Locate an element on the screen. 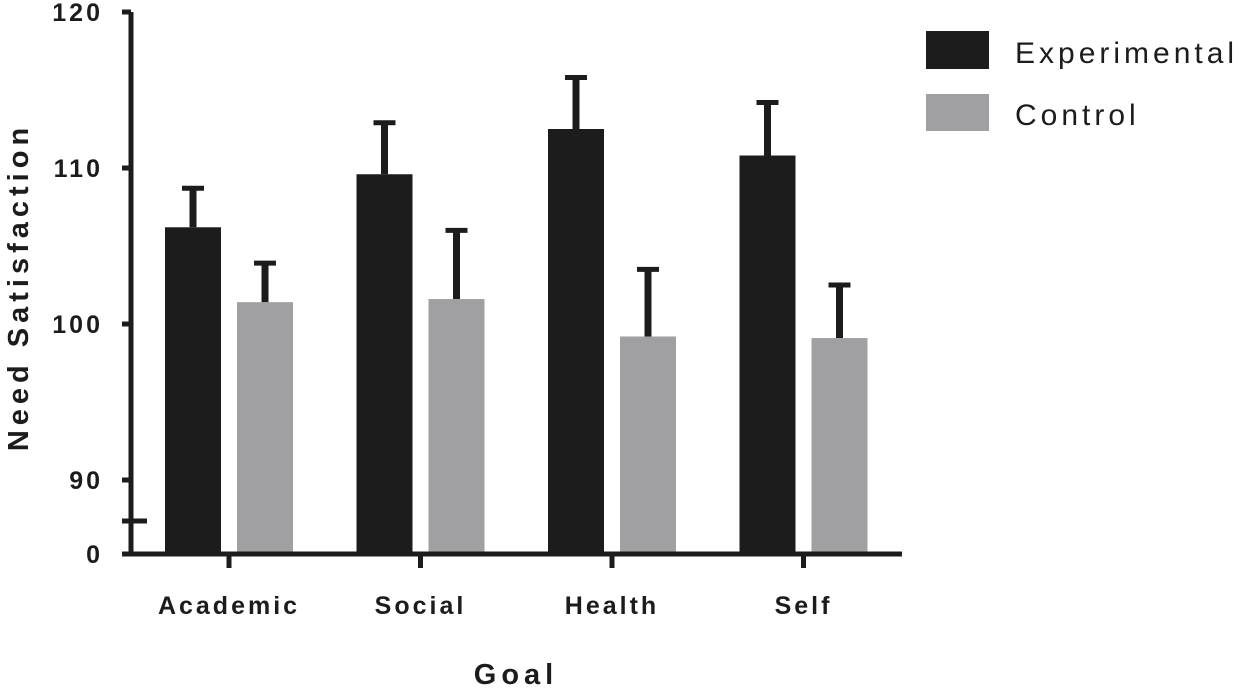  bar-experimental-health is located at coordinates (576, 341).